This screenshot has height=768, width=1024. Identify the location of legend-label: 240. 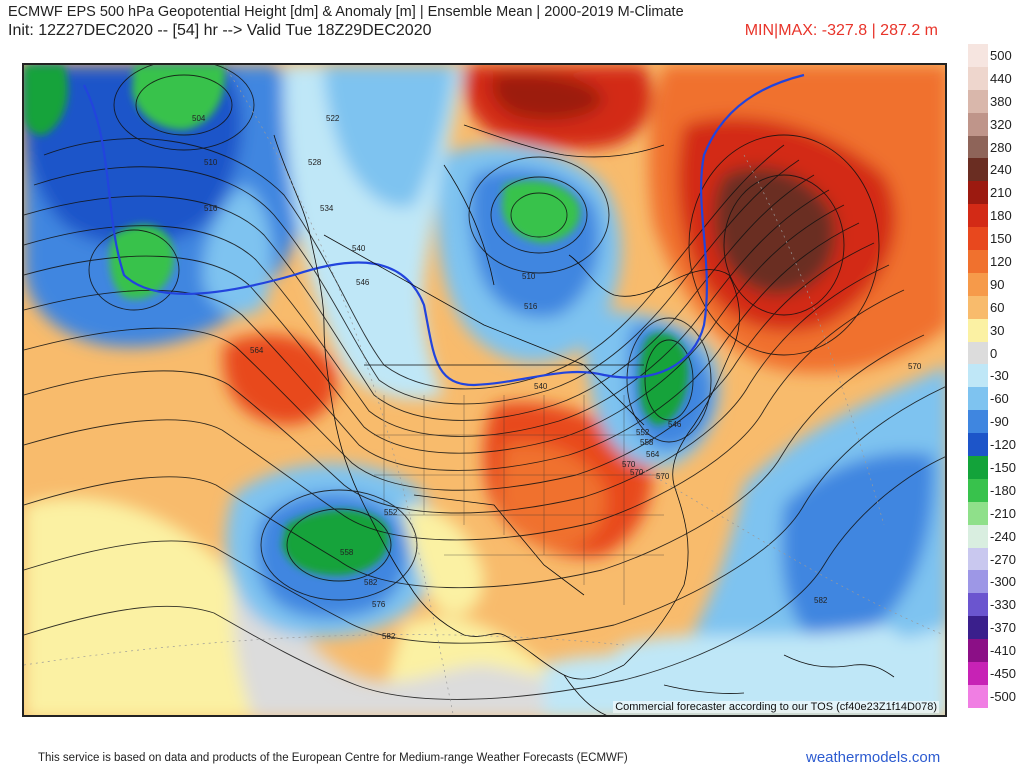
(1001, 170).